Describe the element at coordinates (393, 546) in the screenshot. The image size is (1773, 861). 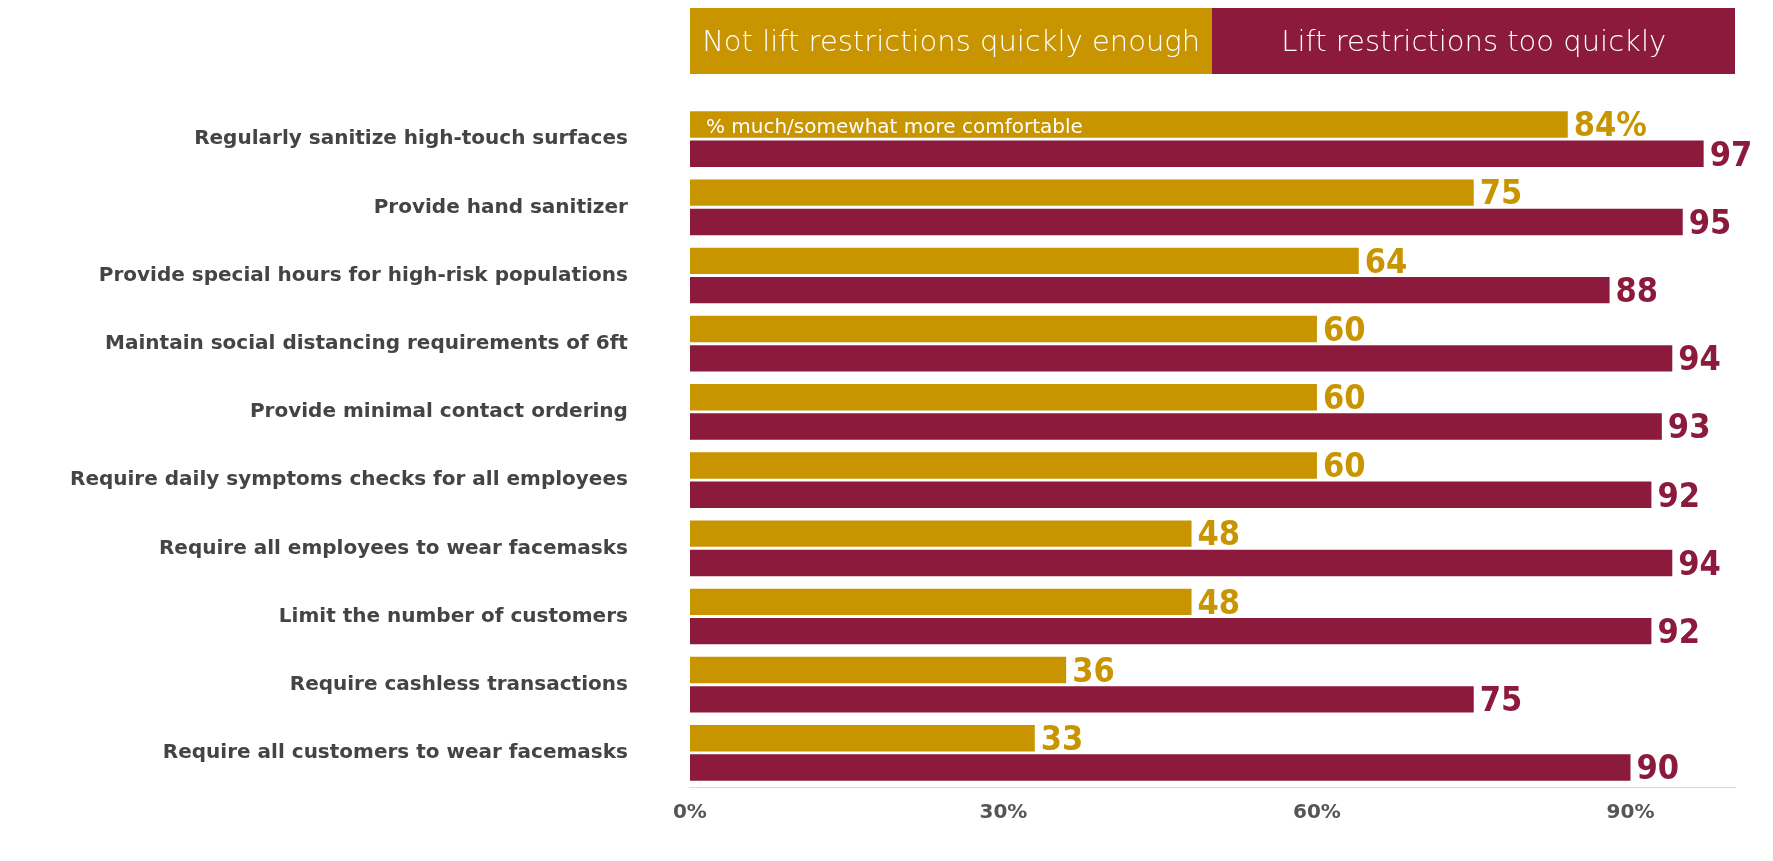
I see `y-tick-label: Require all employees to wear facemasks` at that location.